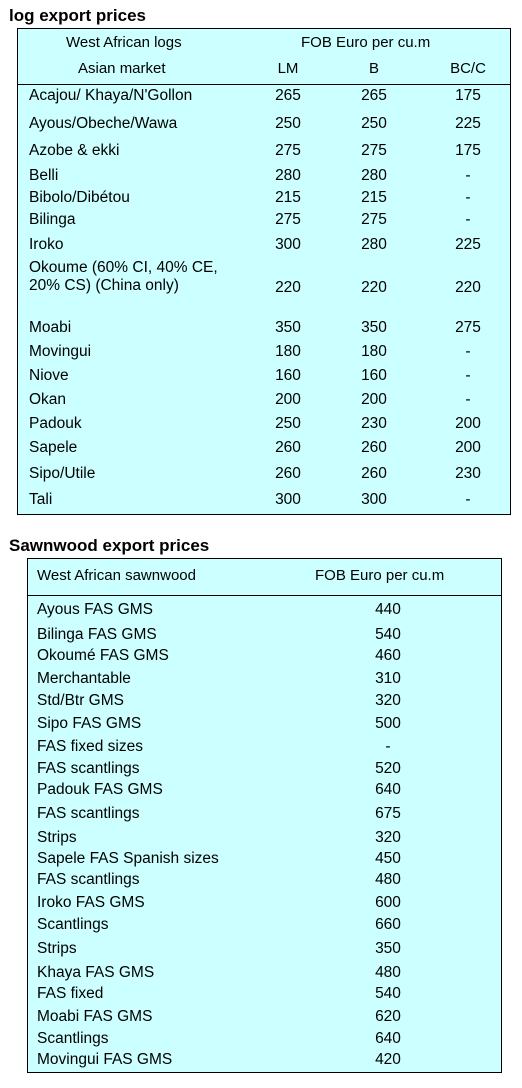  What do you see at coordinates (100, 789) in the screenshot?
I see `sawn-product-name: Padouk FAS GMS` at bounding box center [100, 789].